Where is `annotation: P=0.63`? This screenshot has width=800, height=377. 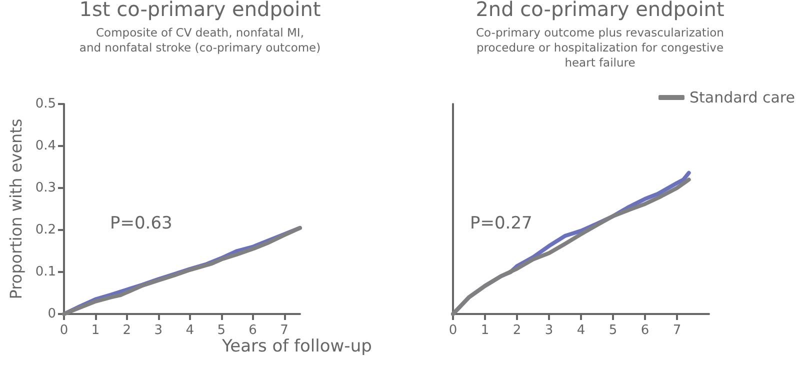
annotation: P=0.63 is located at coordinates (141, 224).